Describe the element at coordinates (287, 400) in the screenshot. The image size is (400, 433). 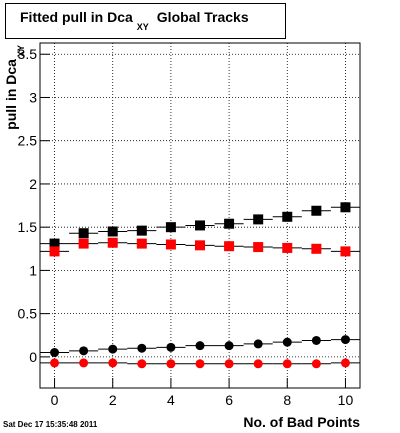
I see `x-tick-label: 8` at that location.